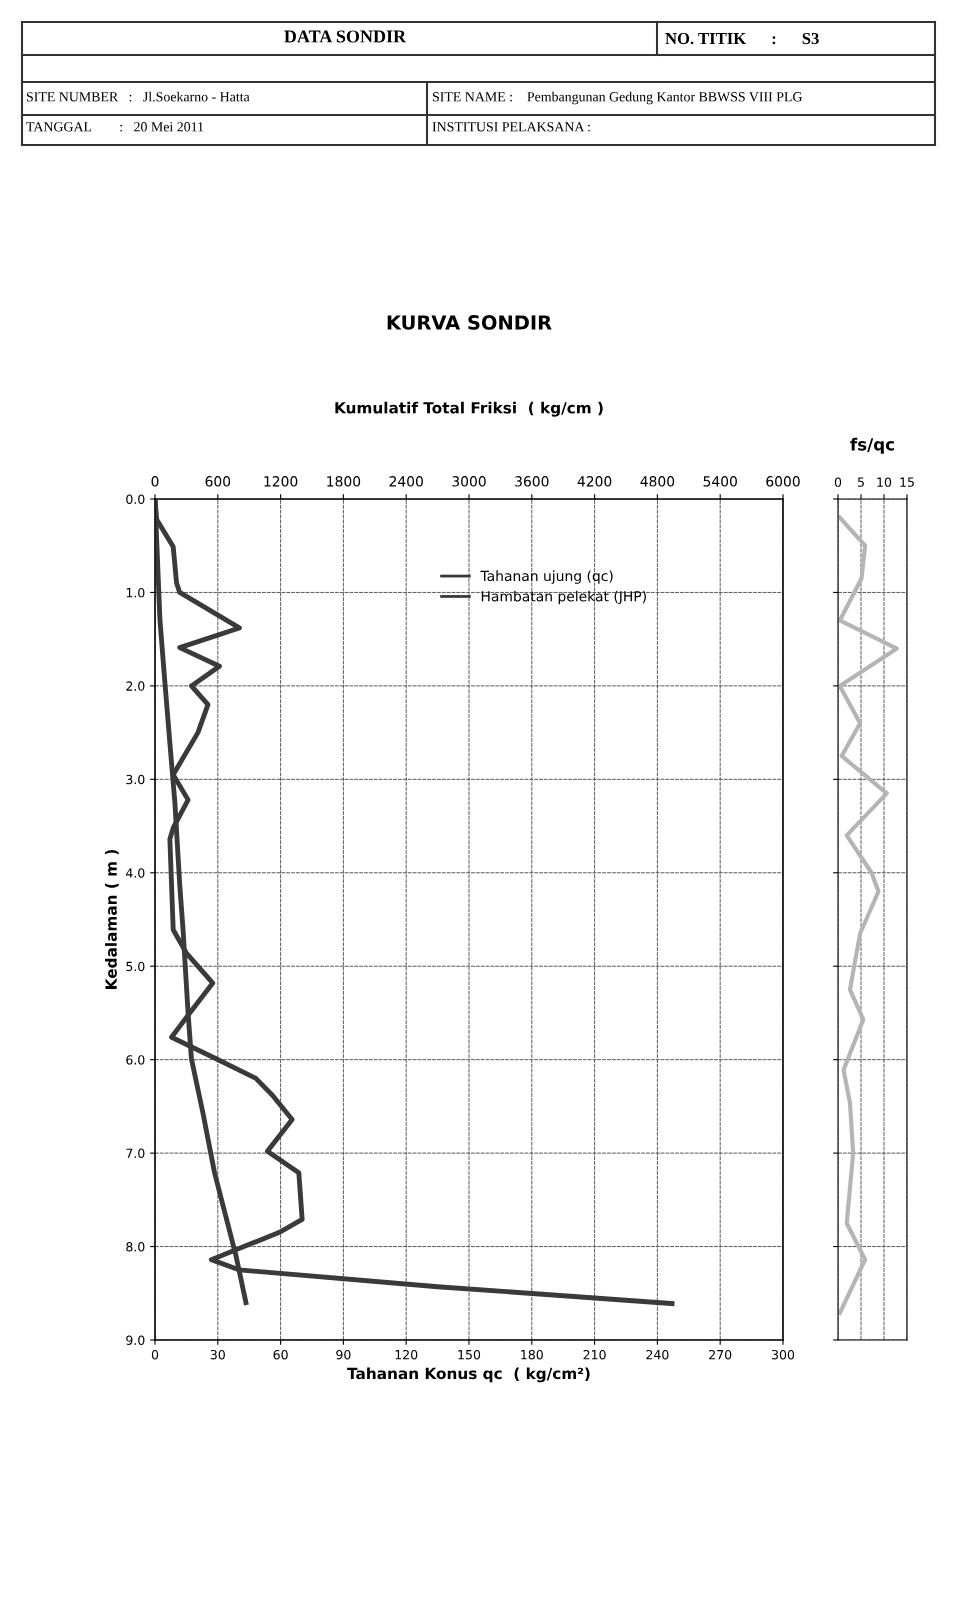  I want to click on text: SITE NUMBER : Jl.Soekarno - Hatta, so click(138, 96).